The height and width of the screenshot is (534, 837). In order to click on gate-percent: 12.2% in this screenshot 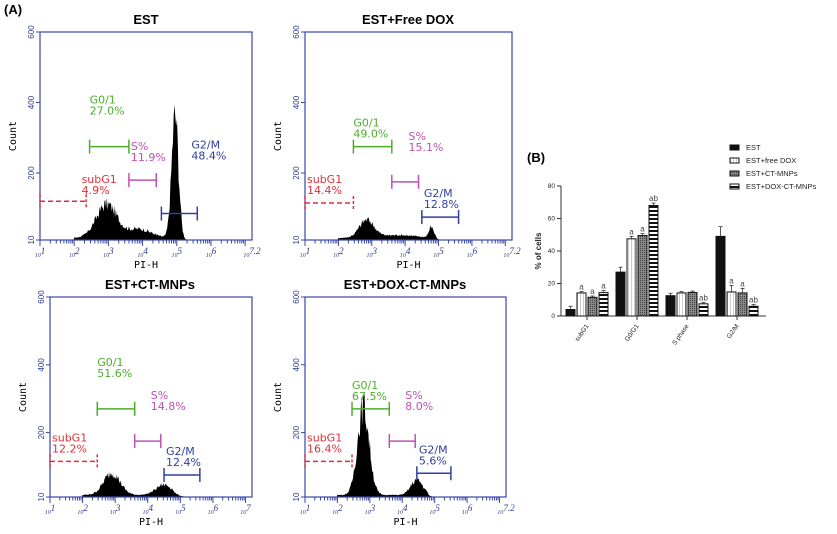, I will do `click(69, 448)`.